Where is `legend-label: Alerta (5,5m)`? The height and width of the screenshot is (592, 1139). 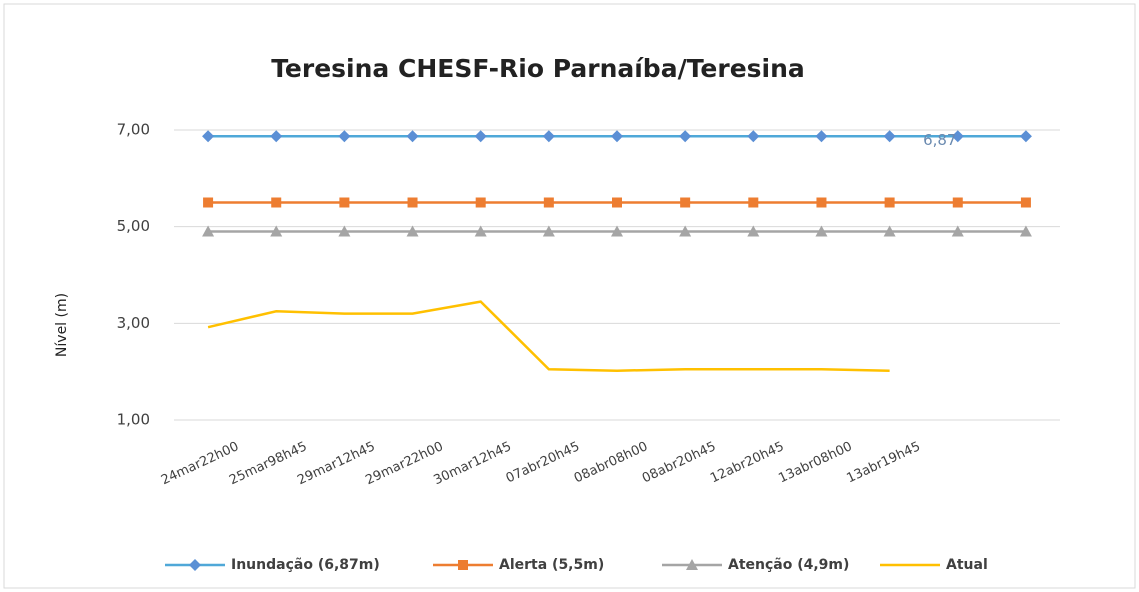 legend-label: Alerta (5,5m) is located at coordinates (551, 565).